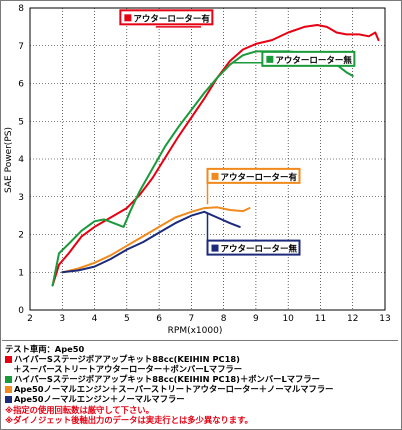  Describe the element at coordinates (224, 319) in the screenshot. I see `x-tick-label: 8` at that location.